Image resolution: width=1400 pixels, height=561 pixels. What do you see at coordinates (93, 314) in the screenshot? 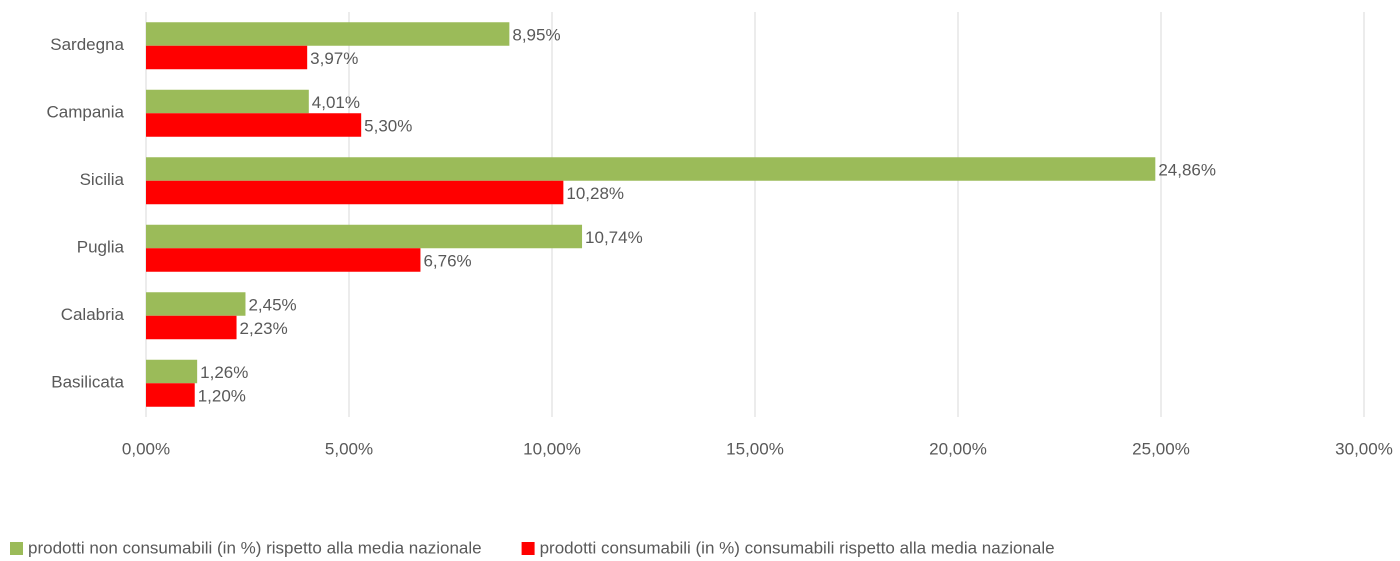
I see `y-tick-label: Calabria` at bounding box center [93, 314].